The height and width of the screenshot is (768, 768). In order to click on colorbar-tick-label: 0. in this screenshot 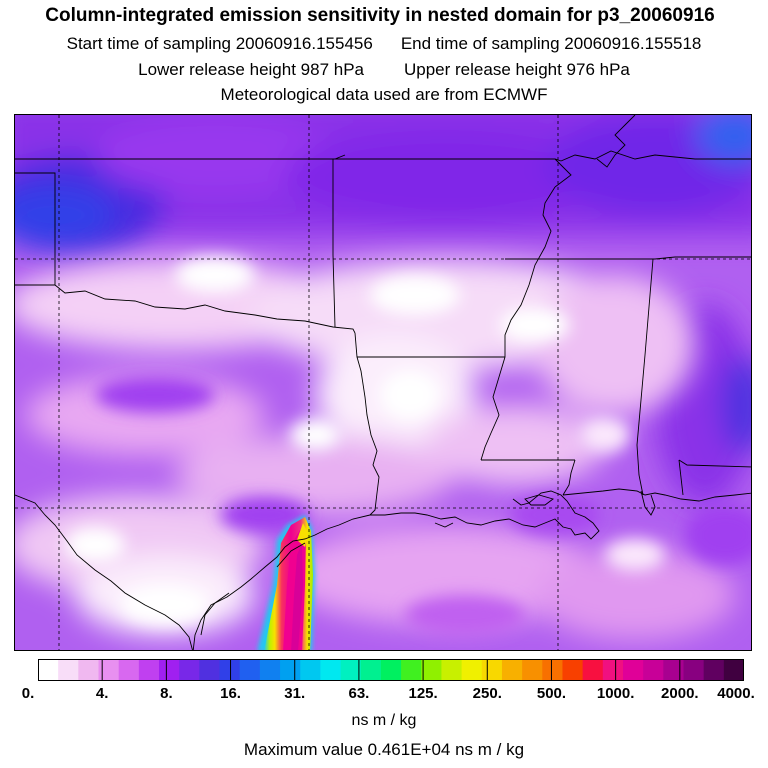, I will do `click(28, 693)`.